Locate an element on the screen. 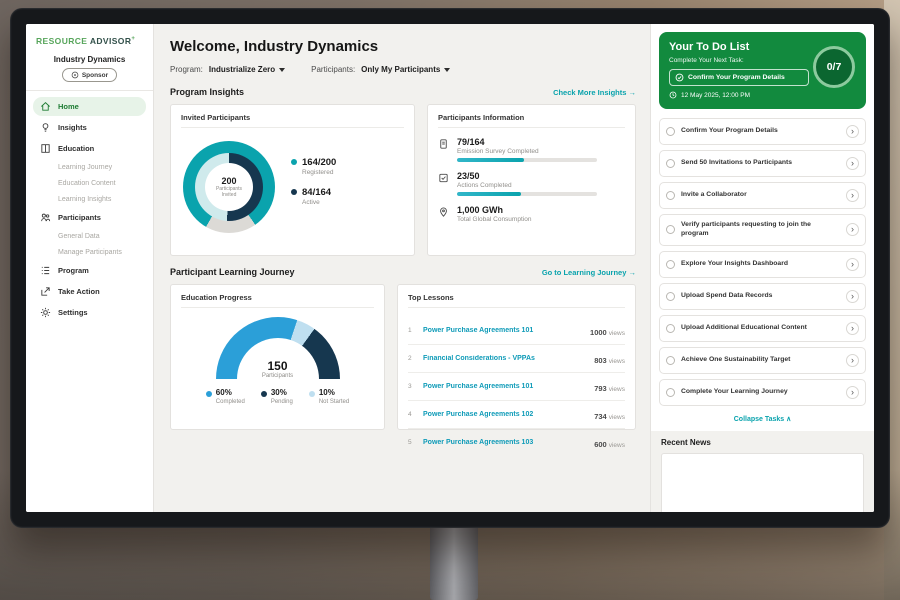 Image resolution: width=900 pixels, height=600 pixels. todo-progress-value: 0/7 is located at coordinates (834, 67).